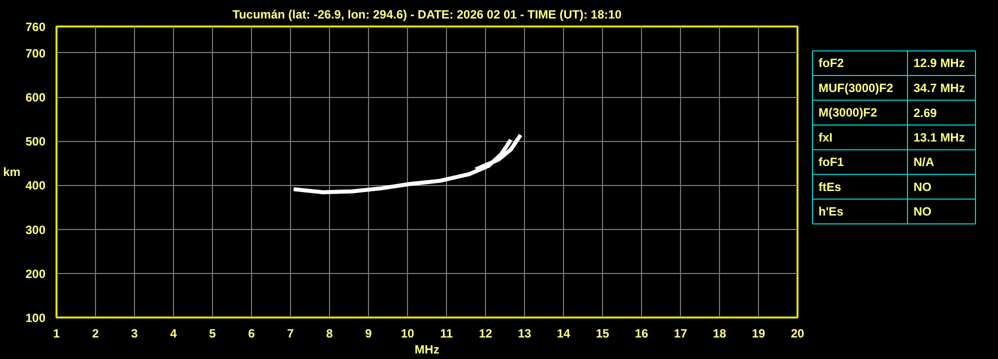 The image size is (998, 359). What do you see at coordinates (56, 333) in the screenshot?
I see `x-tick-label: 1` at bounding box center [56, 333].